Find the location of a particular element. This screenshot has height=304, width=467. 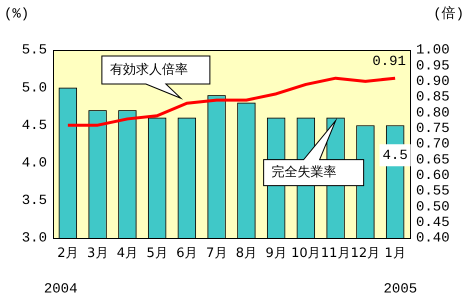

y2-tick-label: 0.65 is located at coordinates (433, 160).